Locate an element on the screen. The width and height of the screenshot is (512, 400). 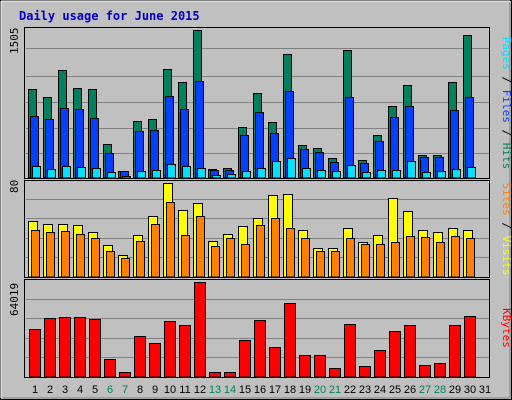
day-tick-label: 23 is located at coordinates (365, 390).